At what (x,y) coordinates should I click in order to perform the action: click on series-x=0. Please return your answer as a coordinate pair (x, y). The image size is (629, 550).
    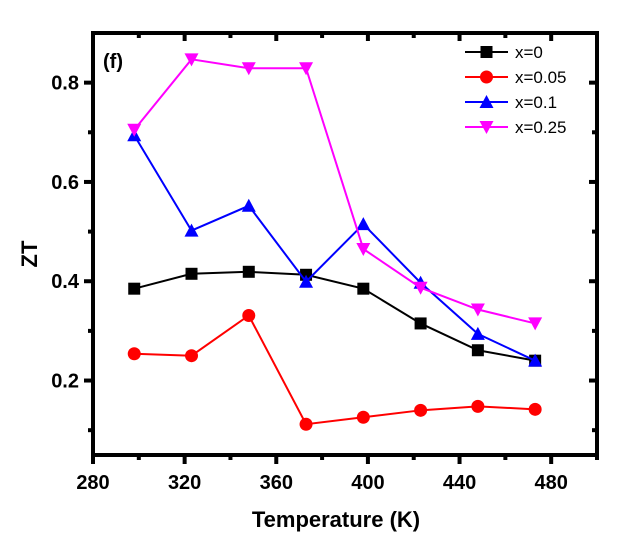
    Looking at the image, I should click on (335, 316).